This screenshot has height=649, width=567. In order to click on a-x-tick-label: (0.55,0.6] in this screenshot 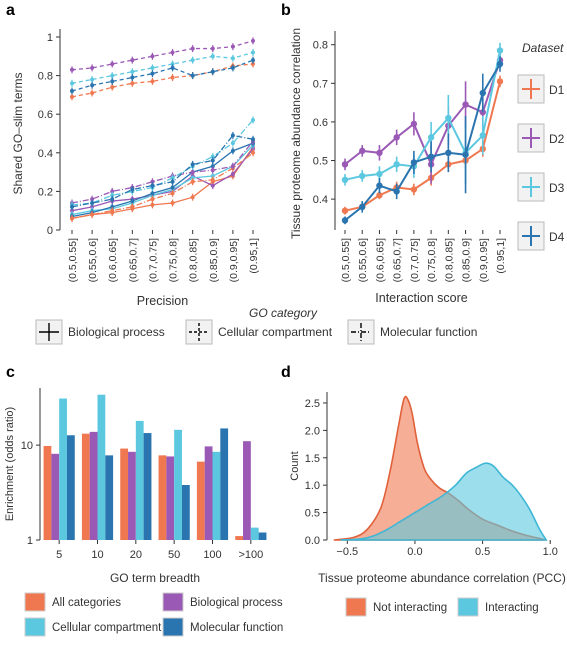, I will do `click(93, 260)`.